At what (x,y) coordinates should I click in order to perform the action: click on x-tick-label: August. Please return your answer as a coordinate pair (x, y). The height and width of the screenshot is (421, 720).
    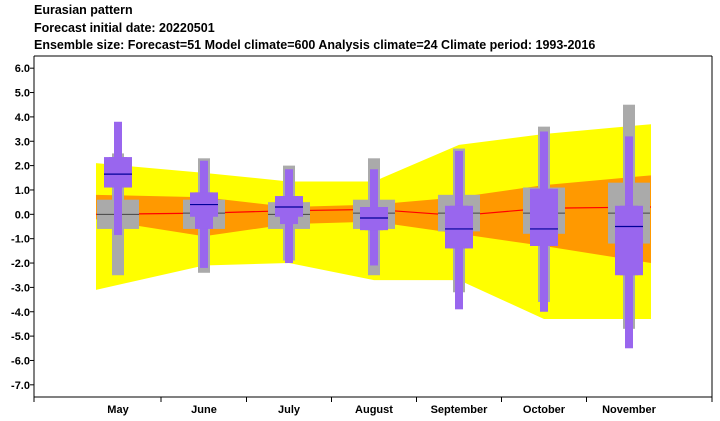
    Looking at the image, I should click on (374, 410).